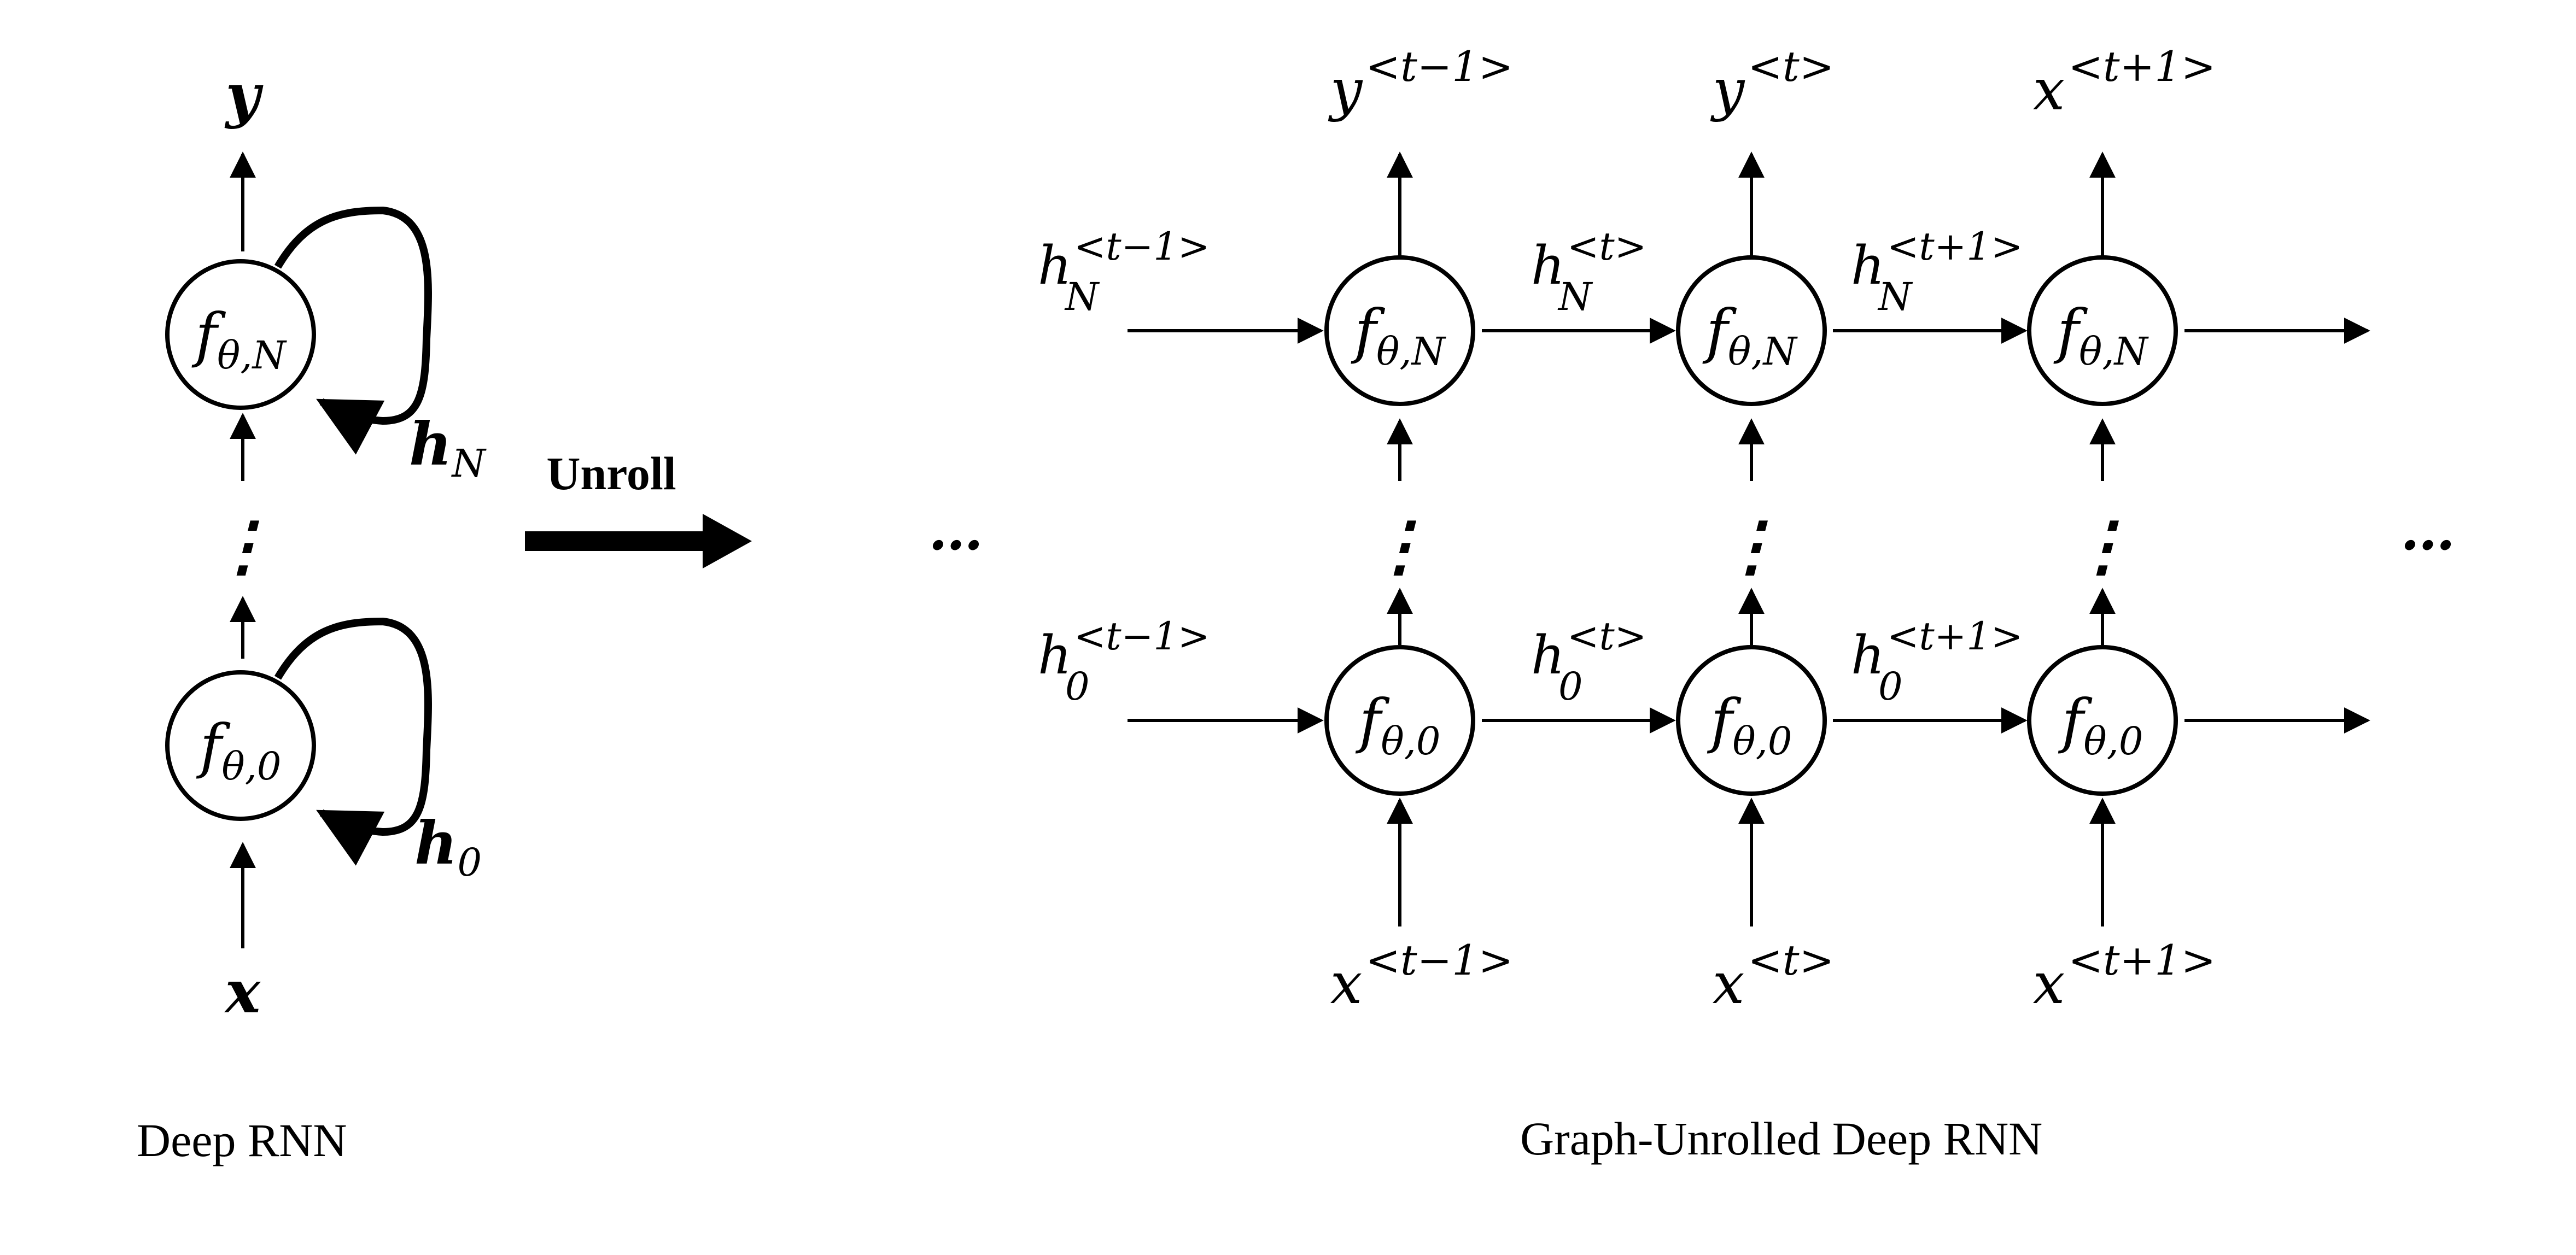 The image size is (2576, 1255). I want to click on unrolled-node-bottom-label-1: fθ,0, so click(1749, 725).